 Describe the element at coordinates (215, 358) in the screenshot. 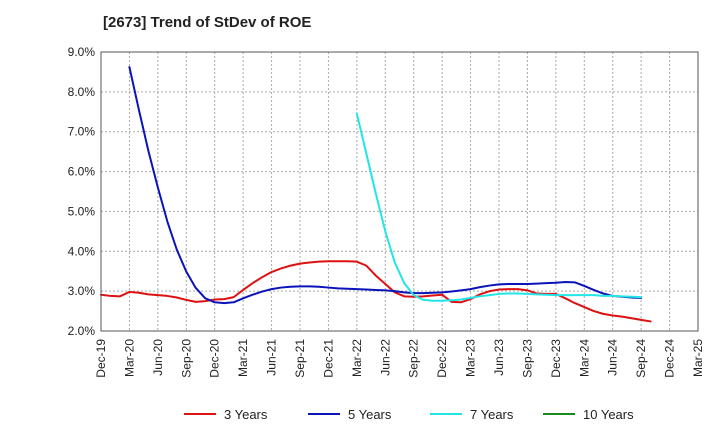

I see `x-tick-label: Dec-20` at that location.